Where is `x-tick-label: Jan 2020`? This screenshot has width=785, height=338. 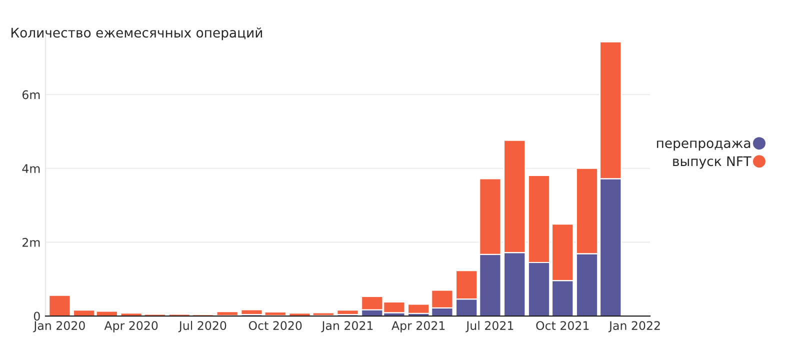 x-tick-label: Jan 2020 is located at coordinates (59, 326).